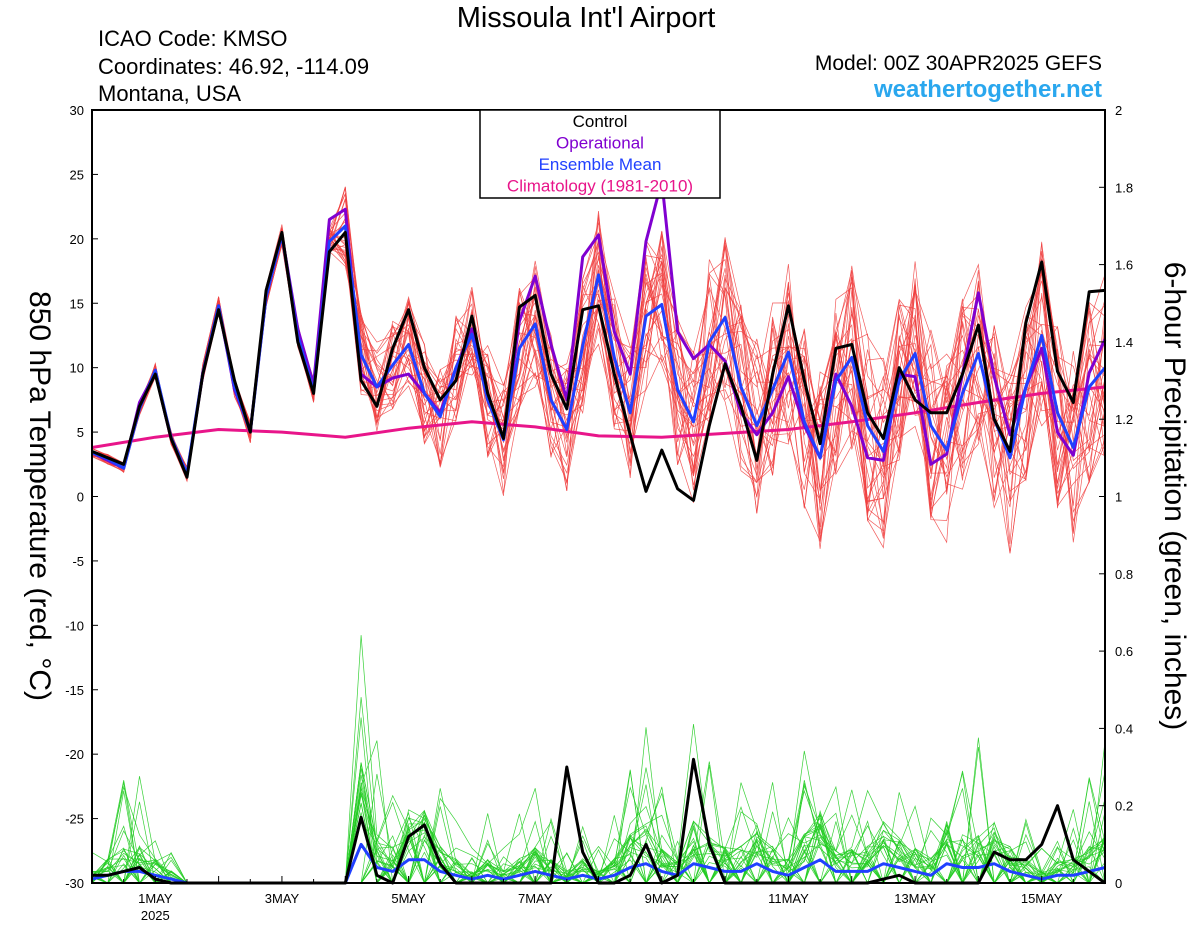 This screenshot has height=927, width=1200. I want to click on legend-item: Ensemble Mean, so click(600, 164).